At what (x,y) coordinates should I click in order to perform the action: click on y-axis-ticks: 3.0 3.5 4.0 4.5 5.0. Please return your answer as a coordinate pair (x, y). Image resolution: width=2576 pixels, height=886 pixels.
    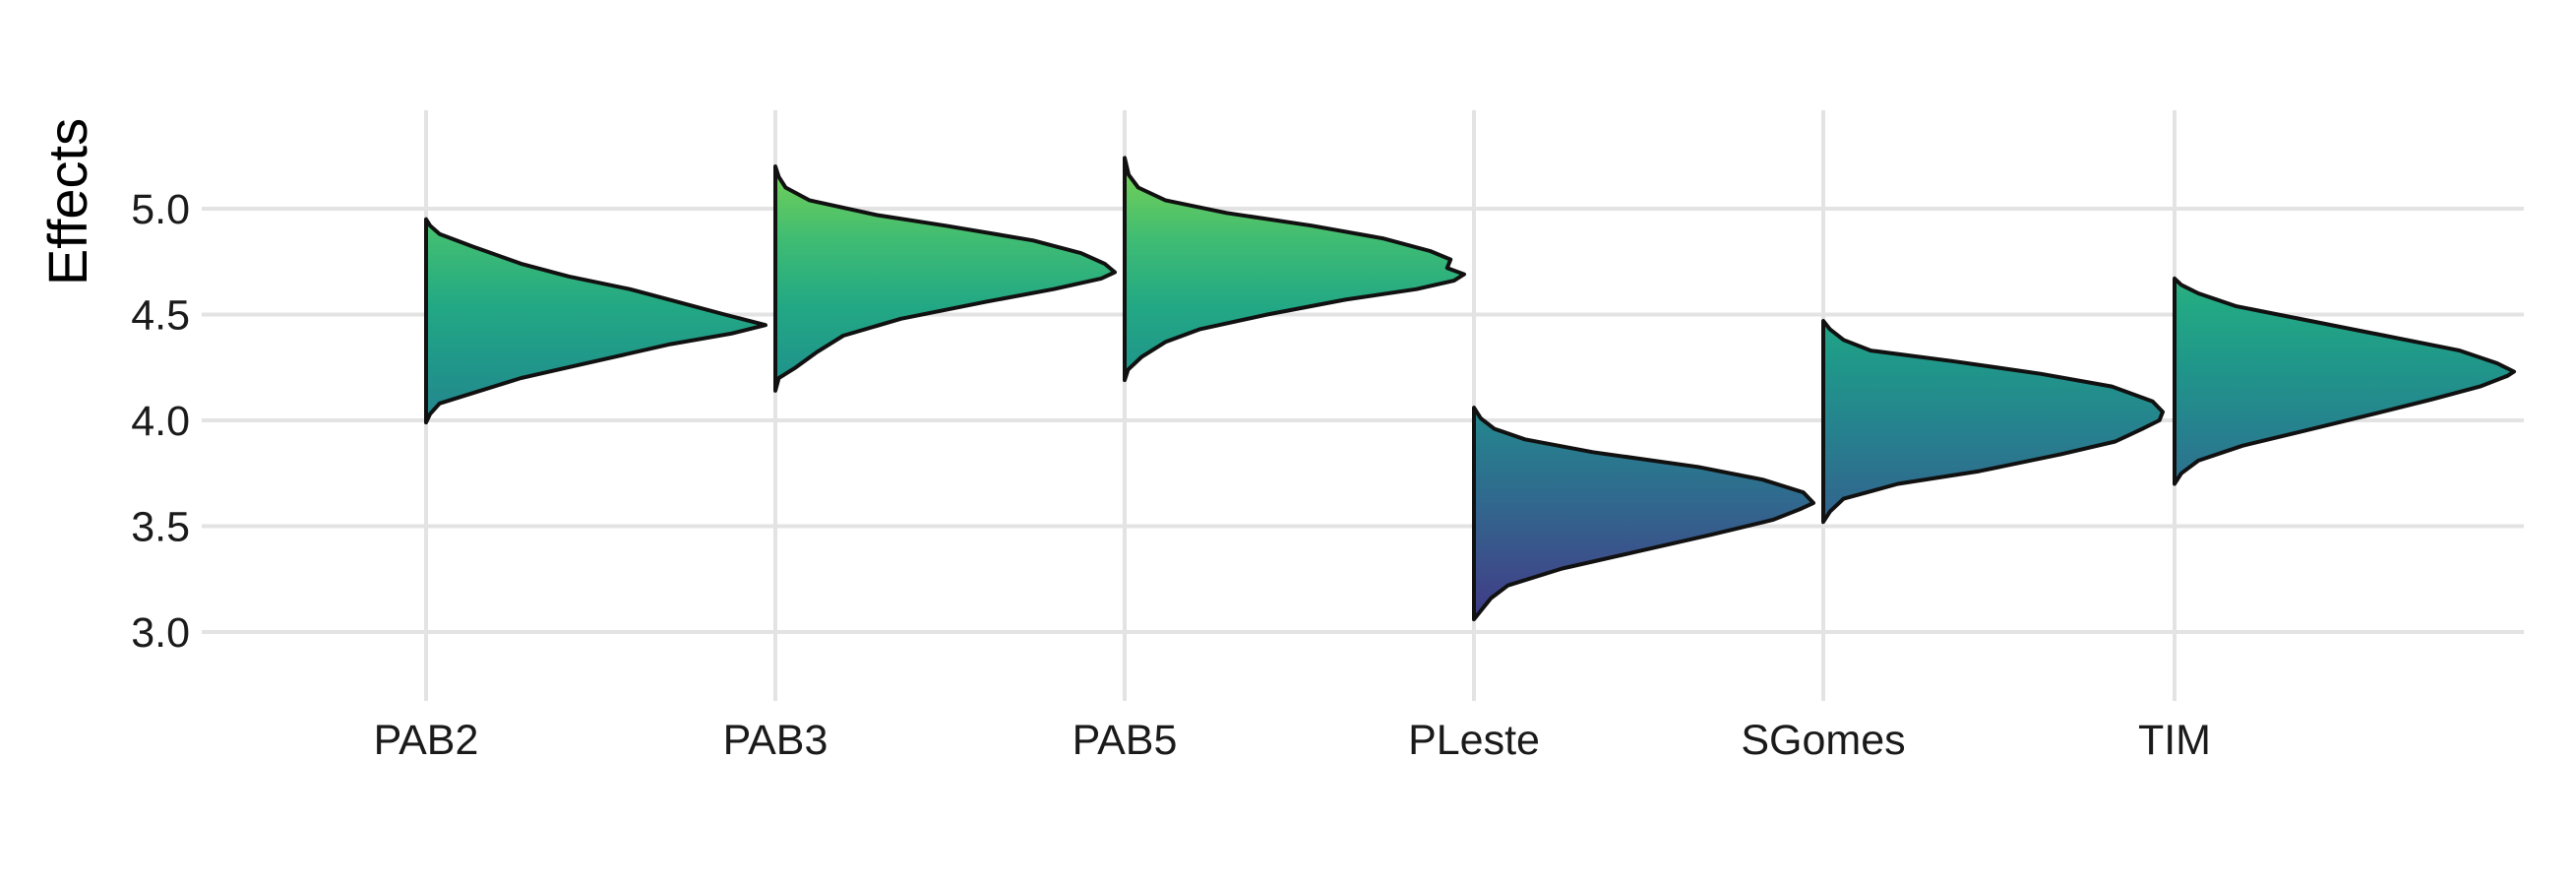
    Looking at the image, I should click on (160, 421).